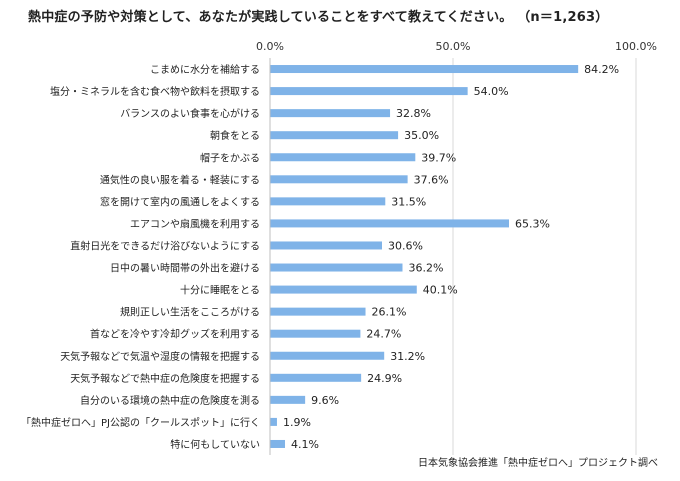 The width and height of the screenshot is (680, 481). Describe the element at coordinates (180, 179) in the screenshot. I see `category-label: 通気性の良い服を着る・軽装にする` at that location.